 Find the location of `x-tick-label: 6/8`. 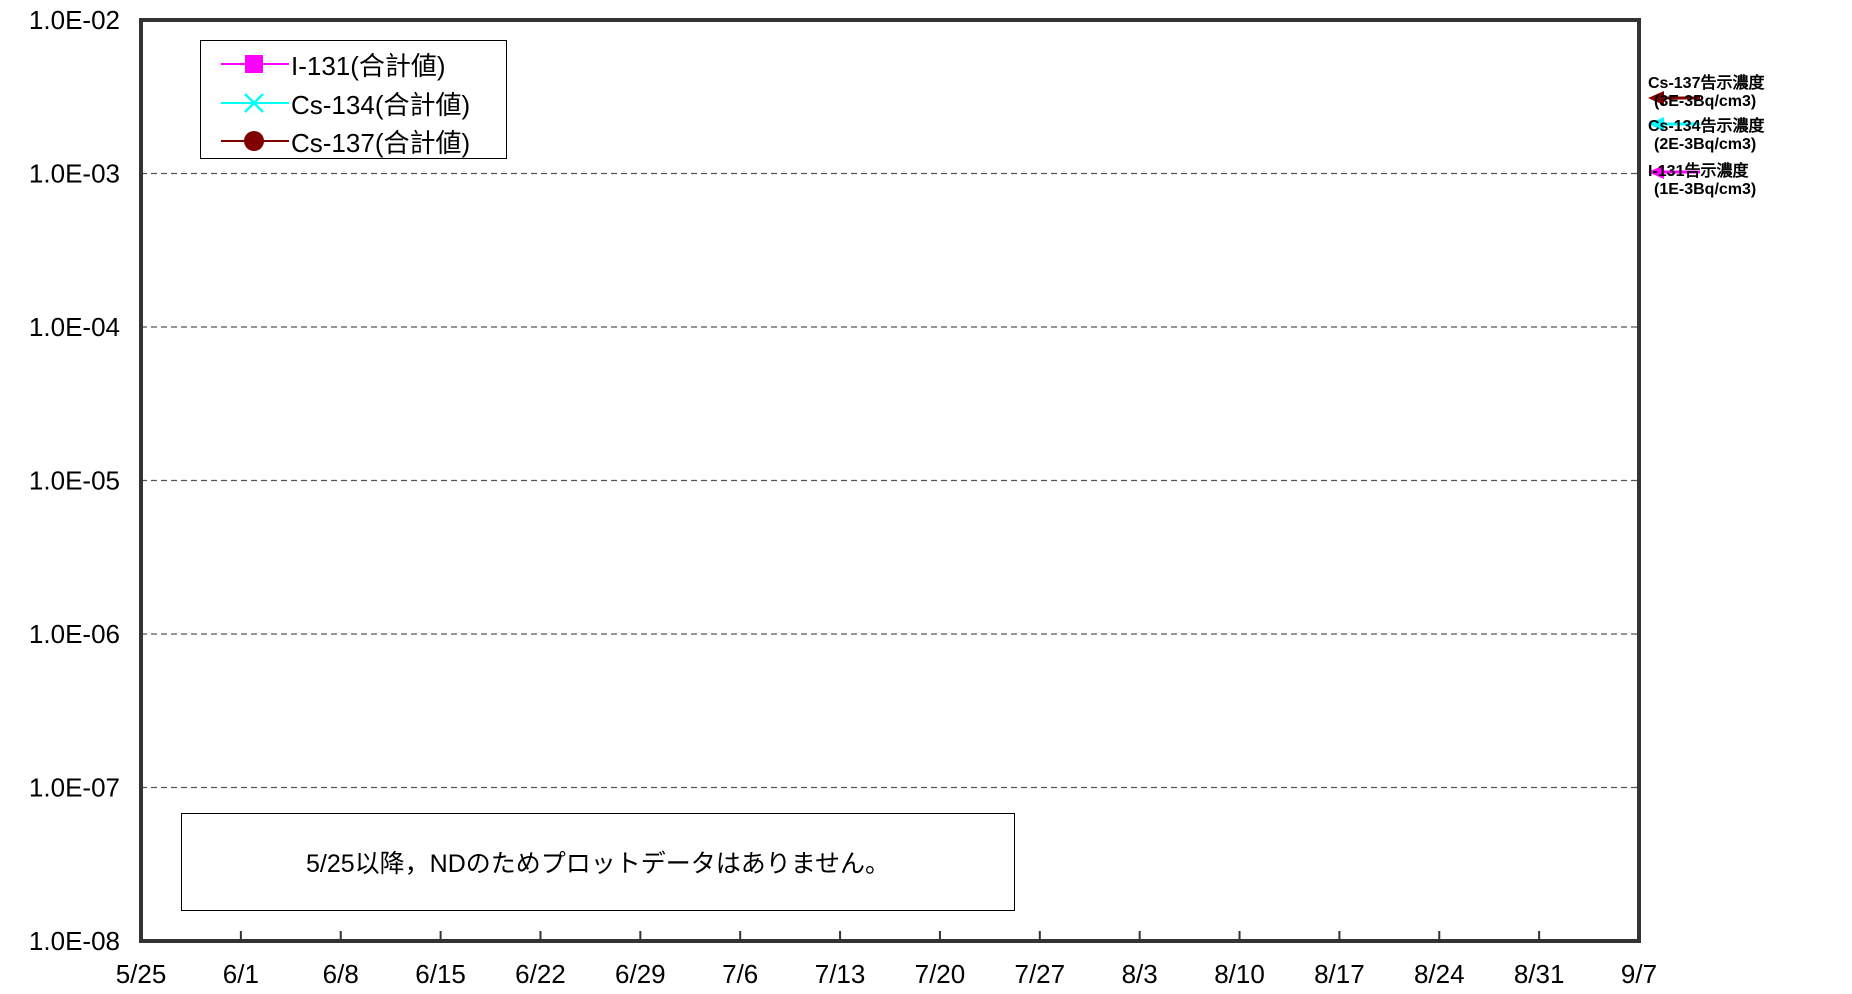

x-tick-label: 6/8 is located at coordinates (341, 974).